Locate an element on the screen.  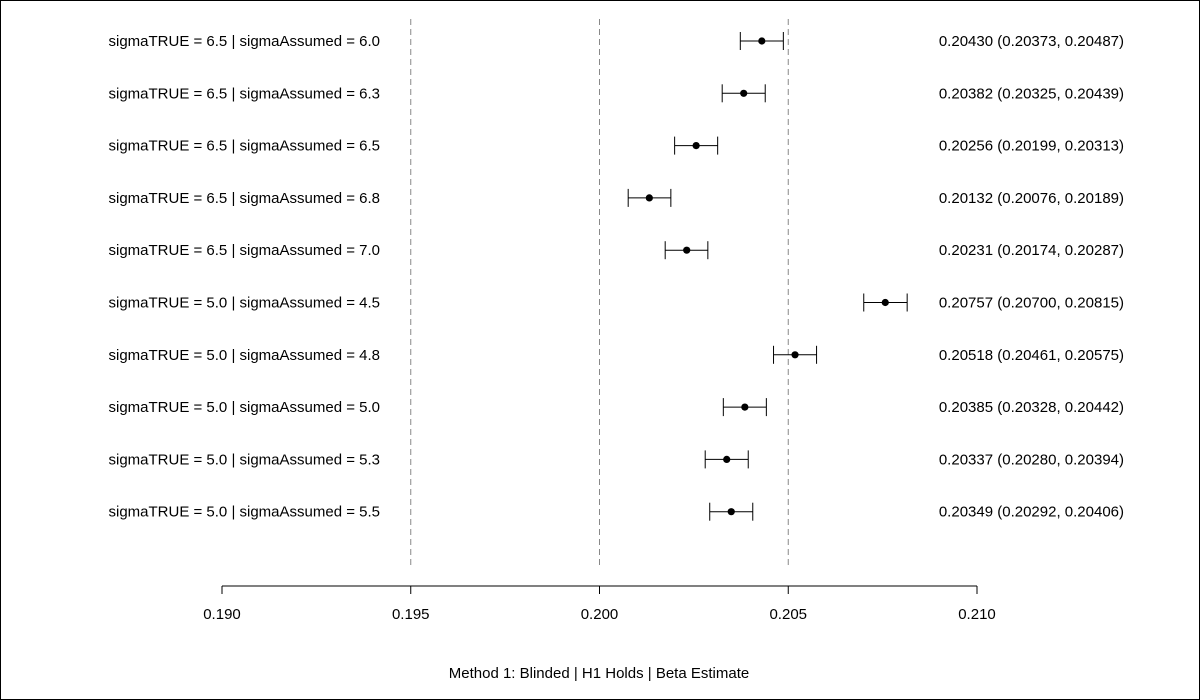
row-estimate-text: 0.20385 (0.20328, 0.20442) is located at coordinates (1031, 407).